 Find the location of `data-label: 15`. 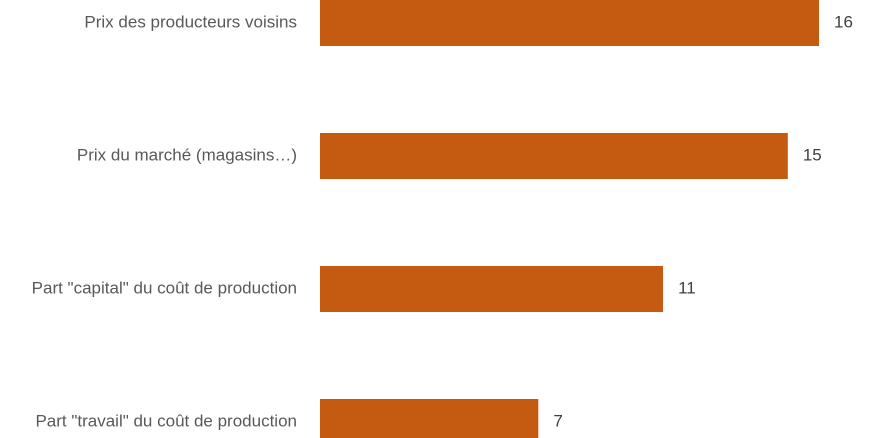

data-label: 15 is located at coordinates (812, 154).